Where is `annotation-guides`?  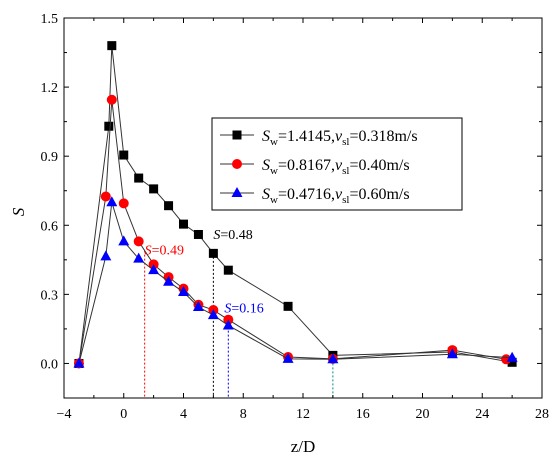
annotation-guides is located at coordinates (239, 324).